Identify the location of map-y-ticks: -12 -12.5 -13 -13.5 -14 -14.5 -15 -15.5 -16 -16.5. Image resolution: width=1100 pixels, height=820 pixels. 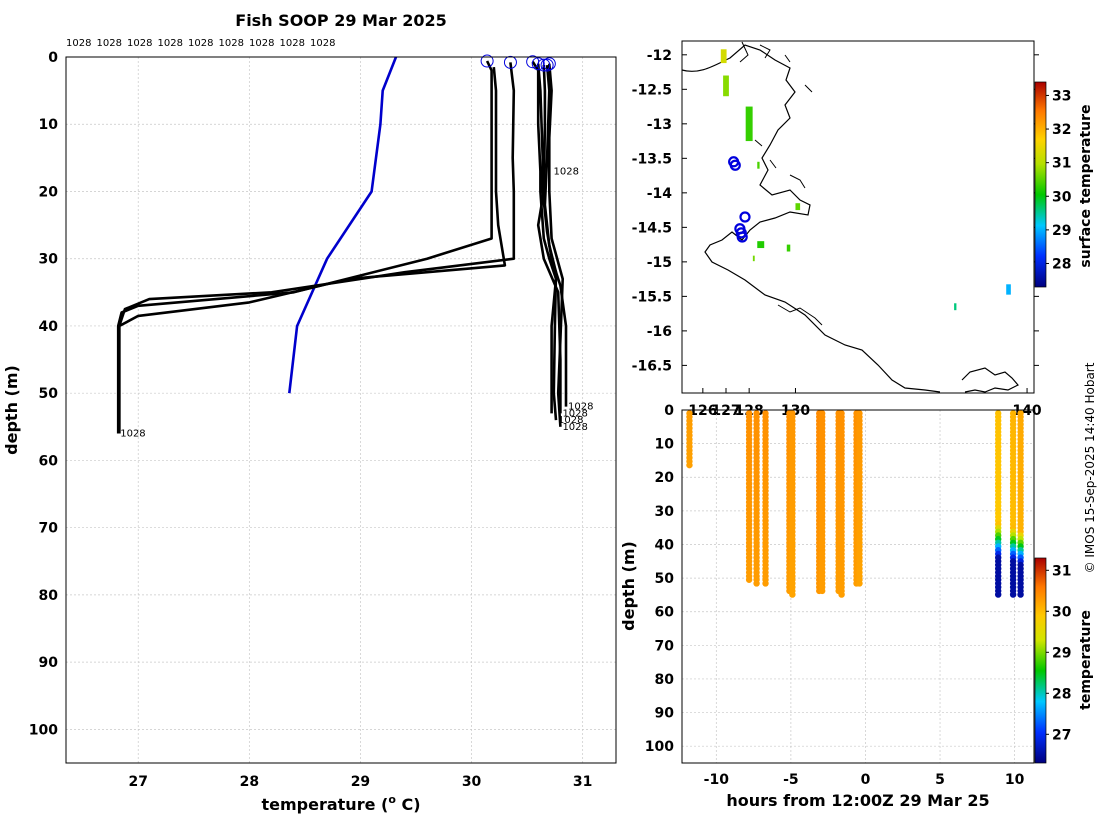
(835, 211).